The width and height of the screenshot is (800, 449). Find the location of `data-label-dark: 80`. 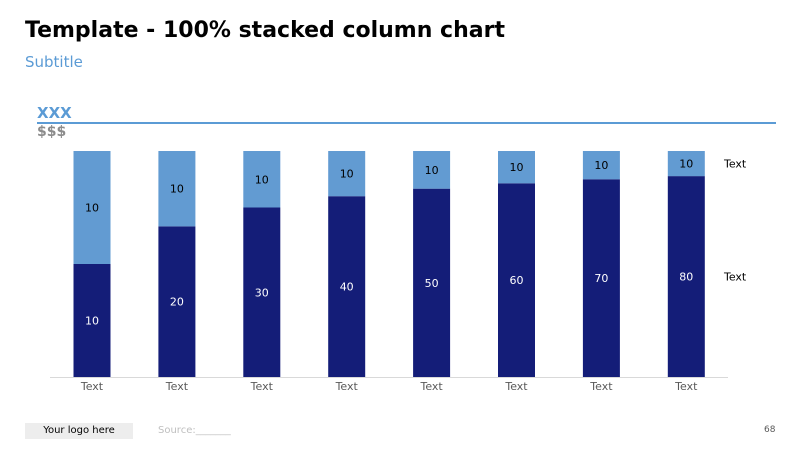

data-label-dark: 80 is located at coordinates (686, 277).